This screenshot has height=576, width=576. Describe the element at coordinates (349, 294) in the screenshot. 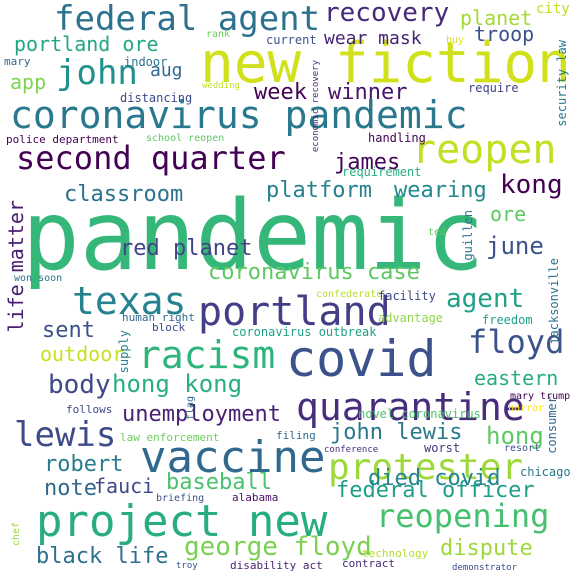

I see `word: confederate` at that location.